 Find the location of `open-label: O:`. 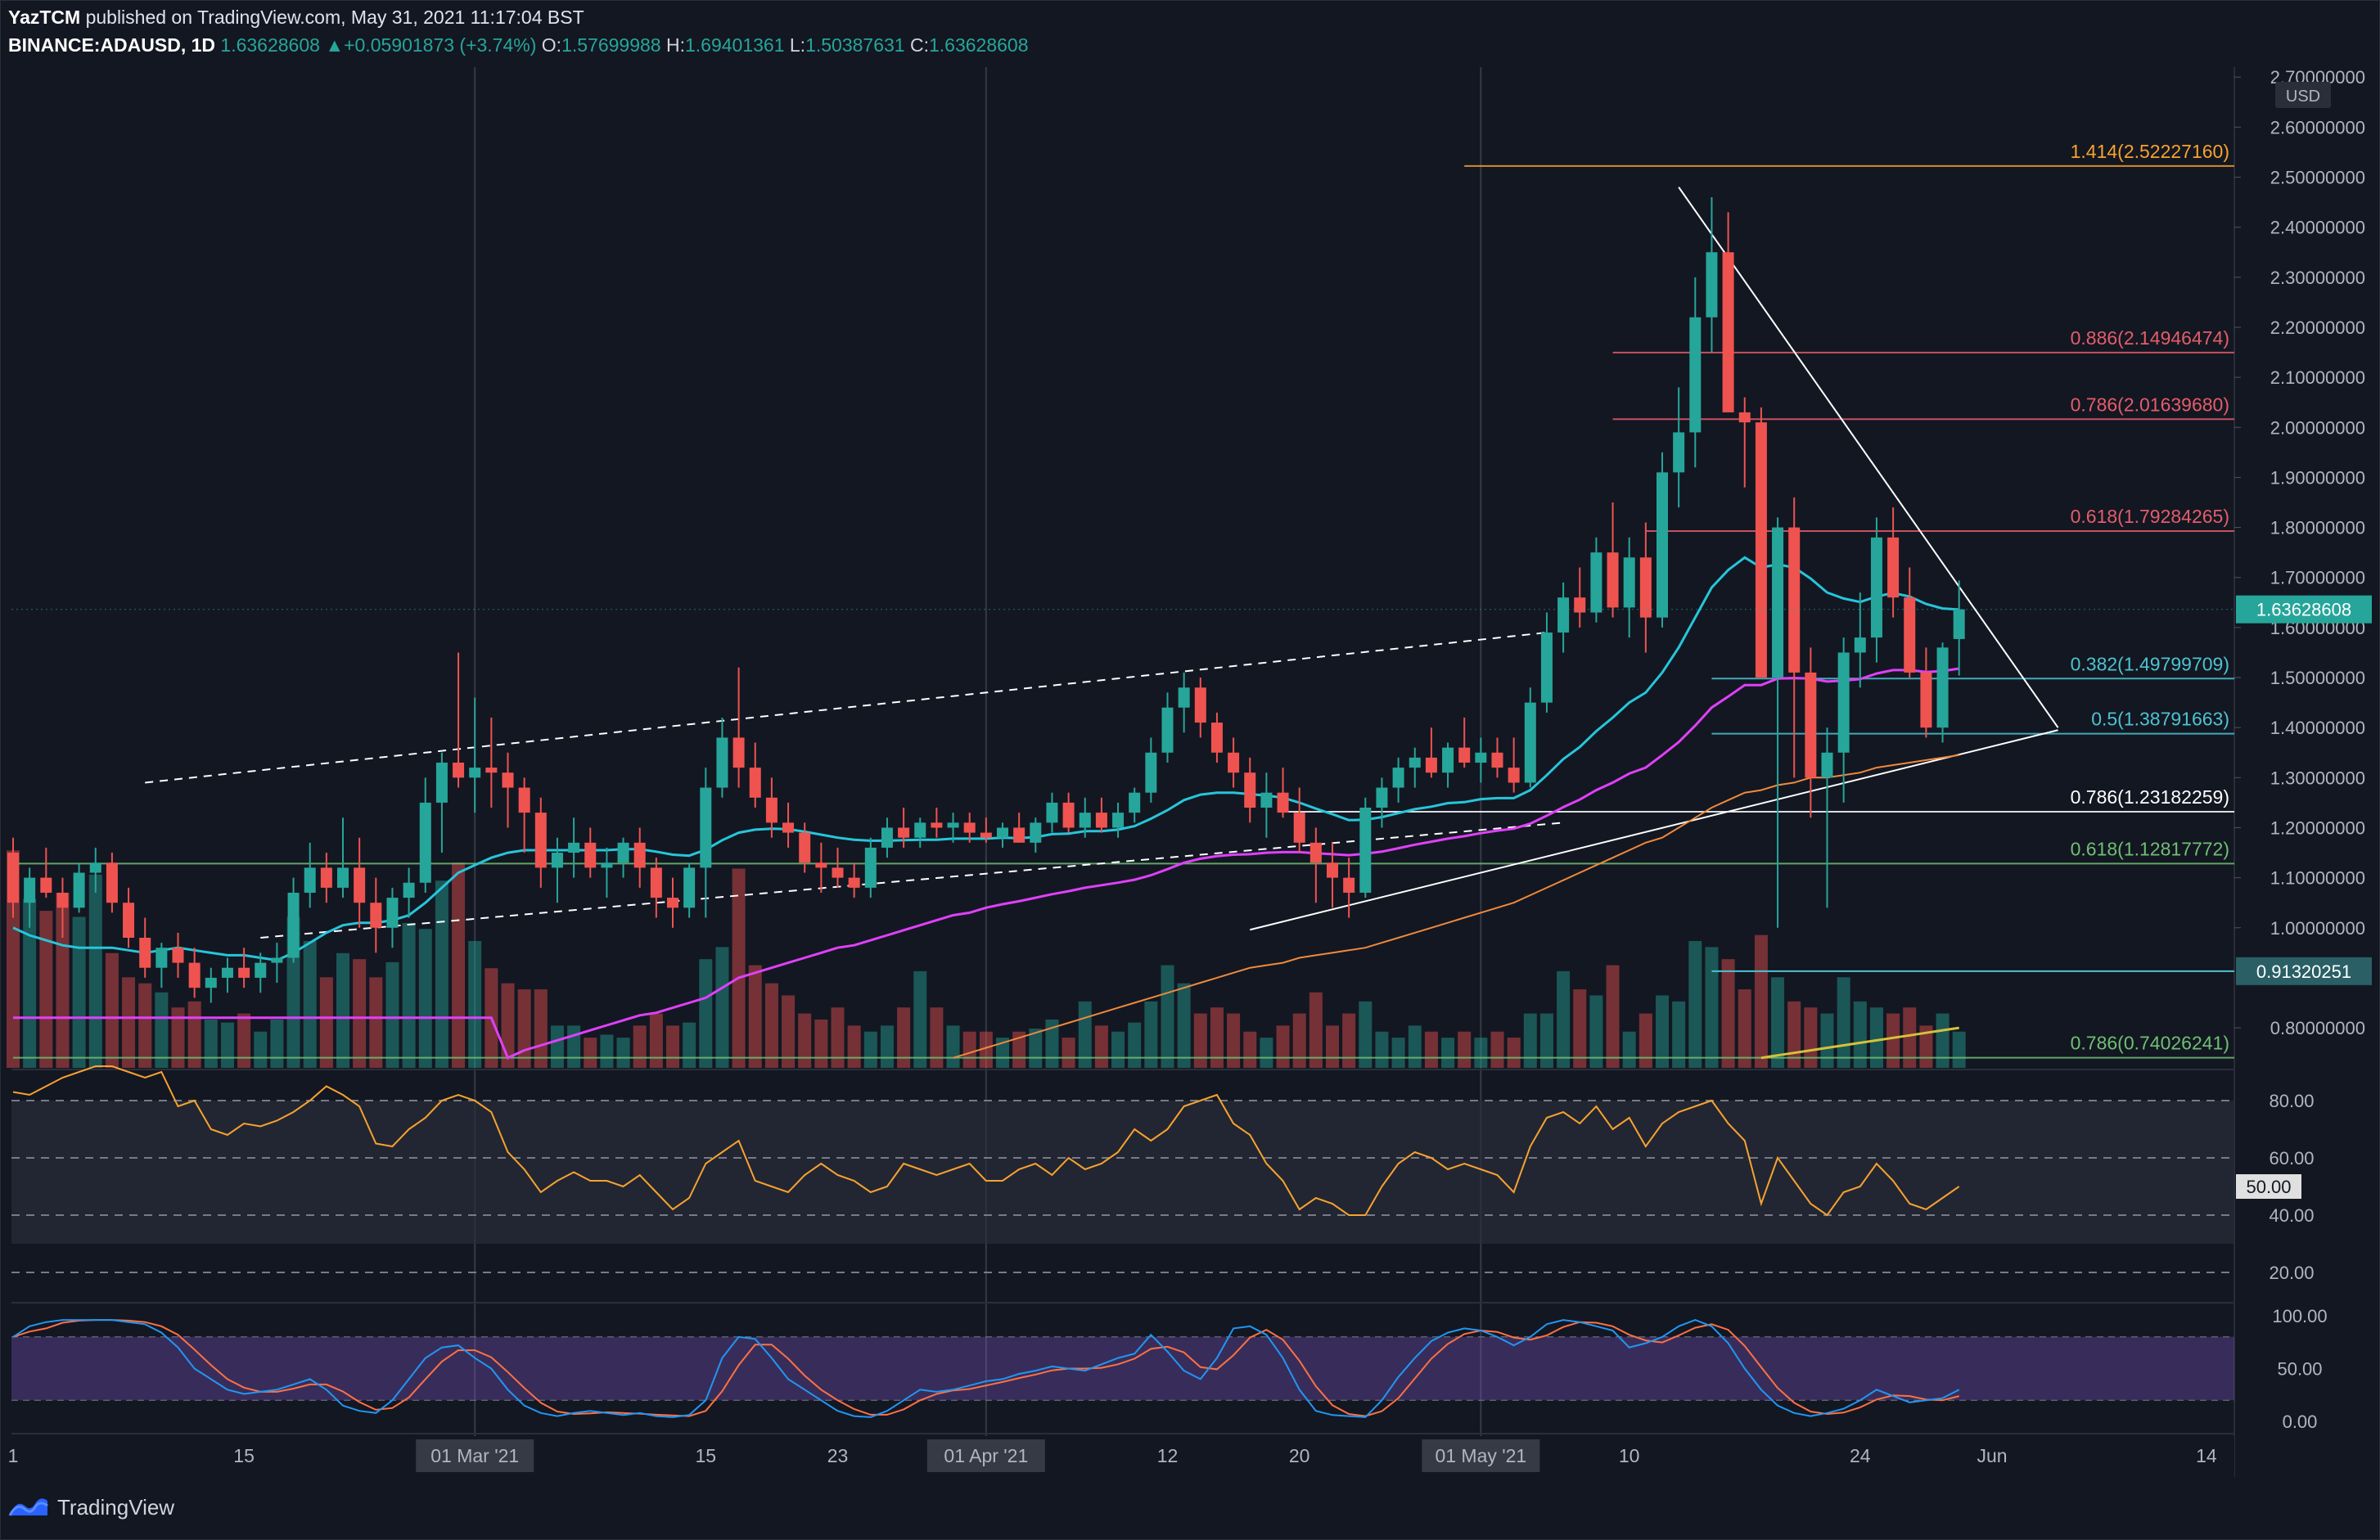

open-label: O: is located at coordinates (551, 45).